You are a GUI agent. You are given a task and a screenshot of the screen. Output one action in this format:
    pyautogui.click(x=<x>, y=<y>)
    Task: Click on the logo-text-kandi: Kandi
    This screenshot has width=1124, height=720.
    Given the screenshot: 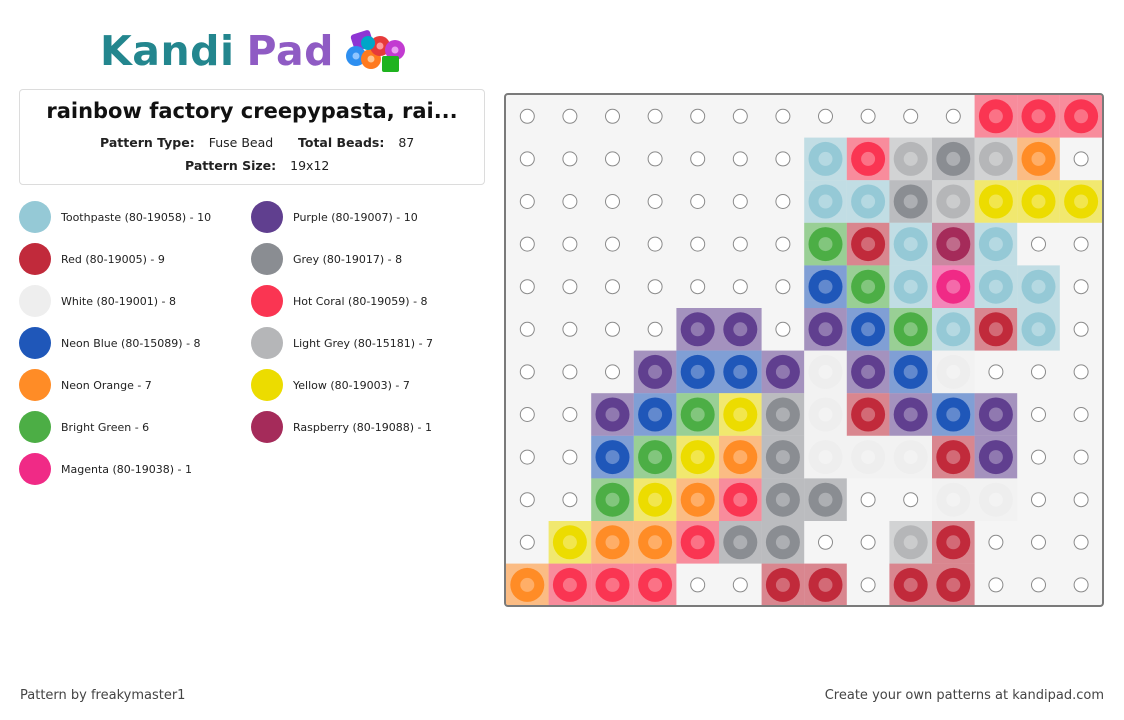 What is the action you would take?
    pyautogui.click(x=167, y=51)
    